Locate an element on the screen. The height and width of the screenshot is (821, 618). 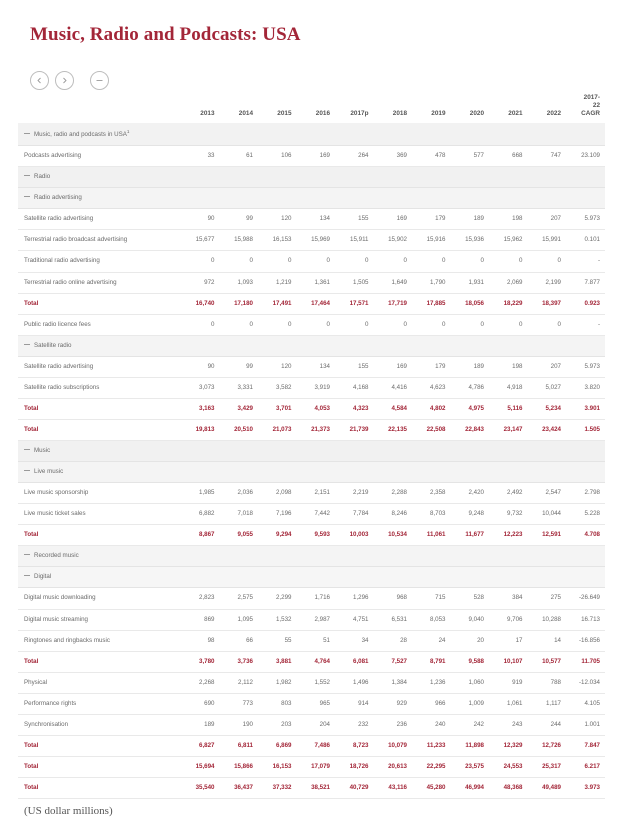
cell-y2015: 3,881 is located at coordinates (277, 662).